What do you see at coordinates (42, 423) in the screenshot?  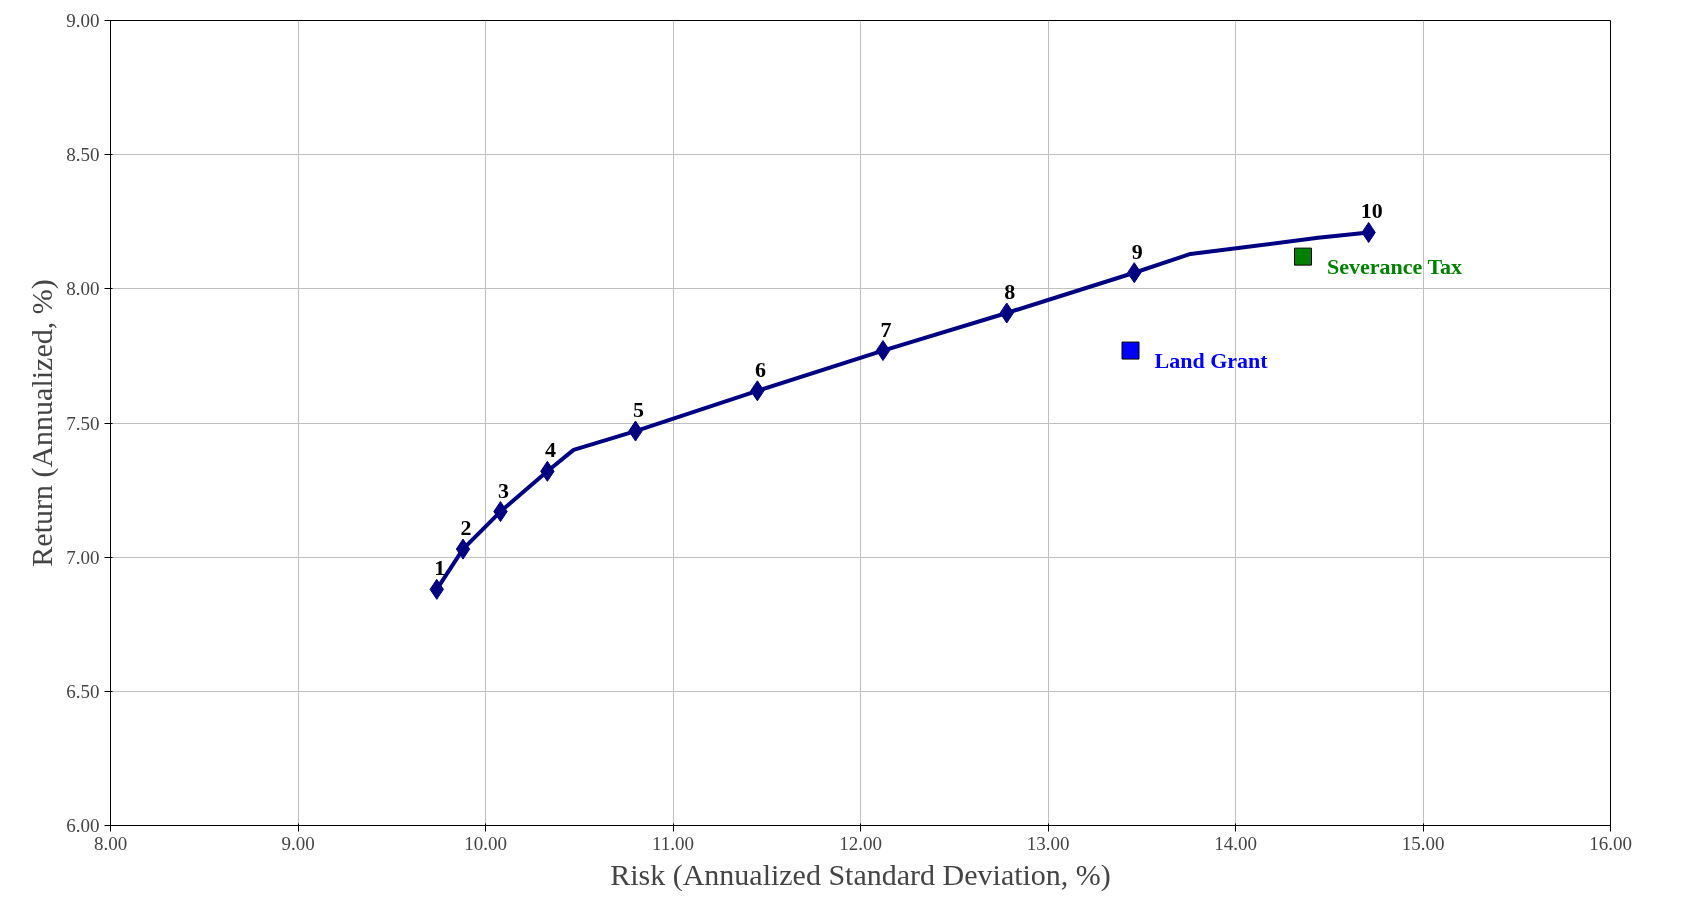 I see `y-axis-title: Return (Annualized, %)` at bounding box center [42, 423].